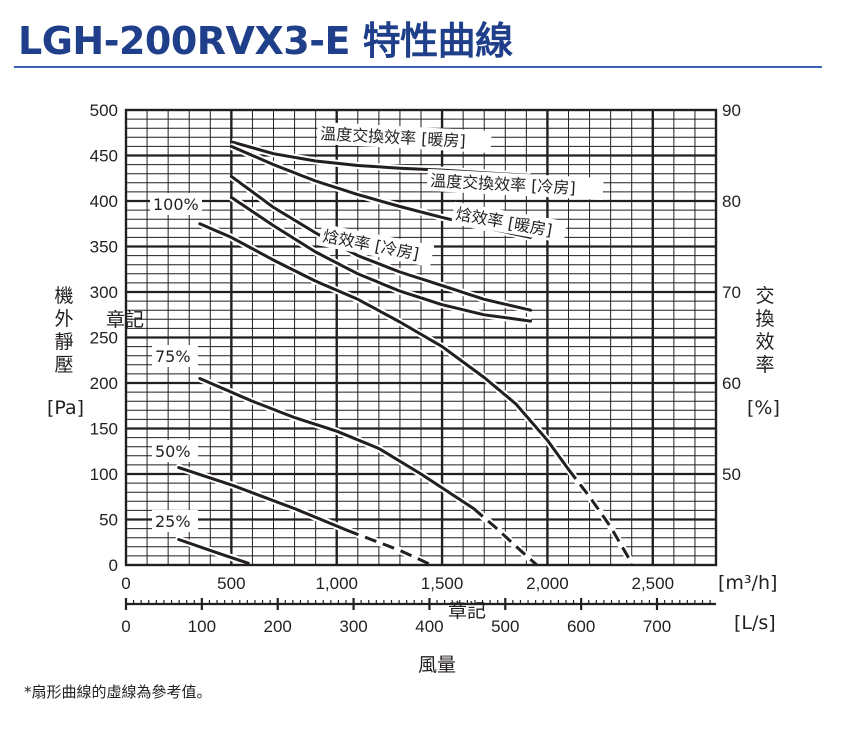 This screenshot has height=734, width=851. I want to click on y-tick-label-right: 70, so click(731, 292).